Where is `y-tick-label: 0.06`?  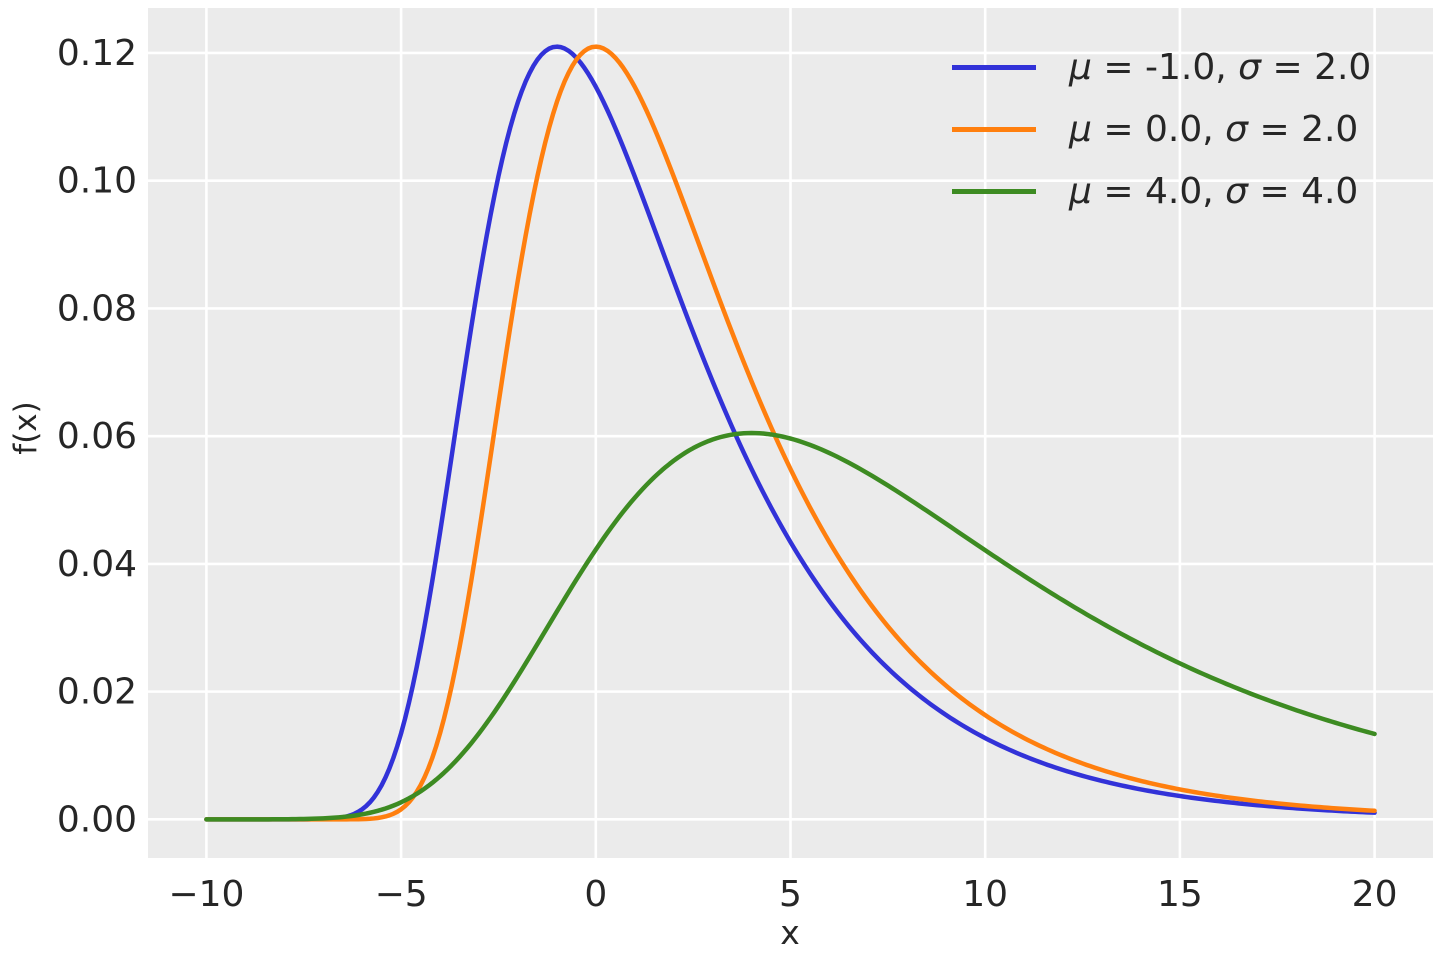 y-tick-label: 0.06 is located at coordinates (97, 436).